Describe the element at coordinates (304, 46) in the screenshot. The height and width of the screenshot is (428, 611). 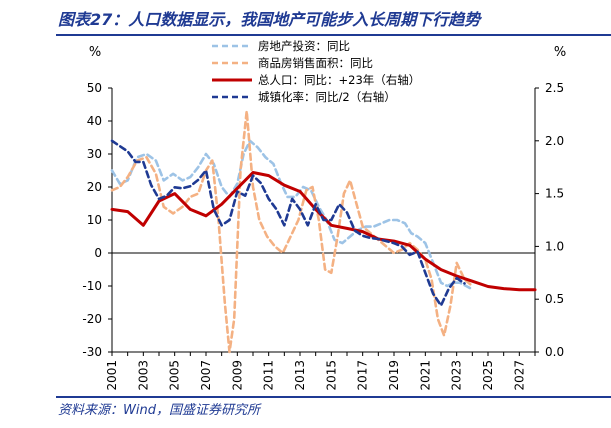
I see `legend-label-1: 房地产投资：同比` at that location.